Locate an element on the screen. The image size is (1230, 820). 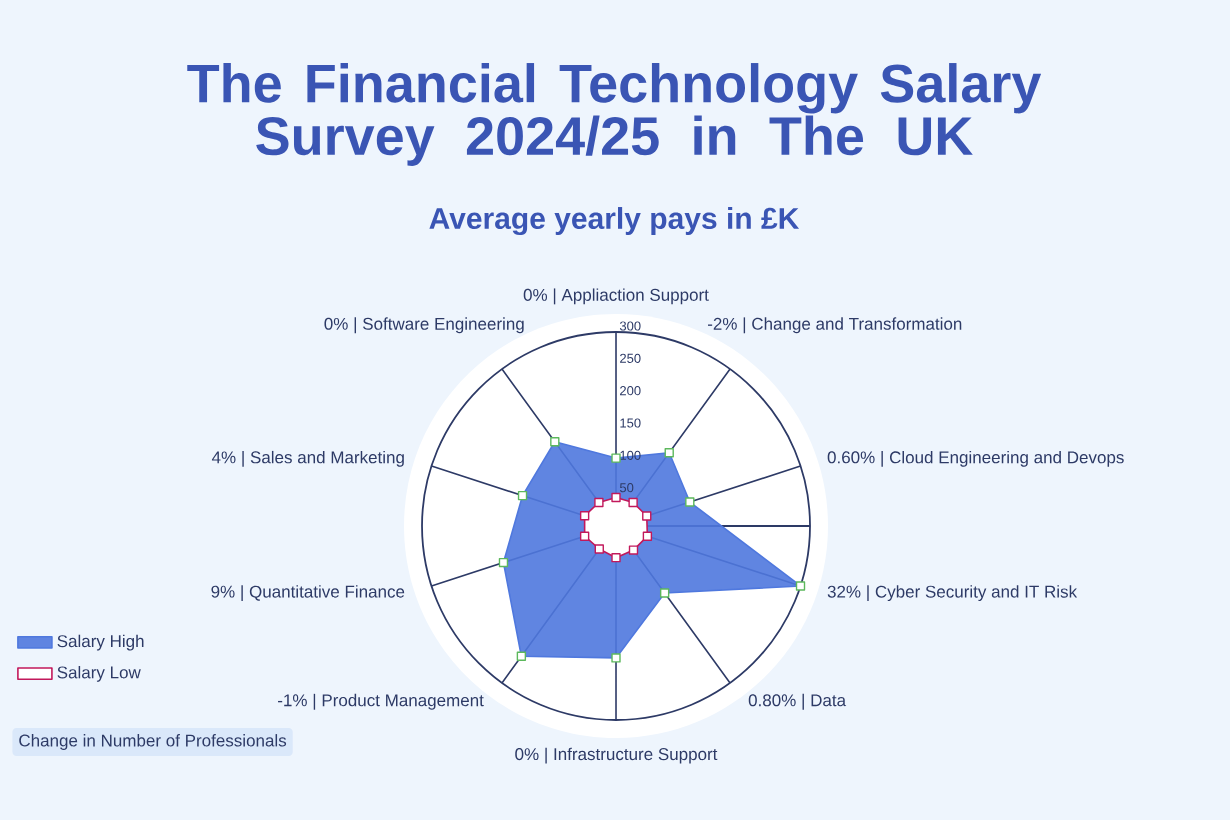
chart-subtitle: Average yearly pays in £K is located at coordinates (614, 221).